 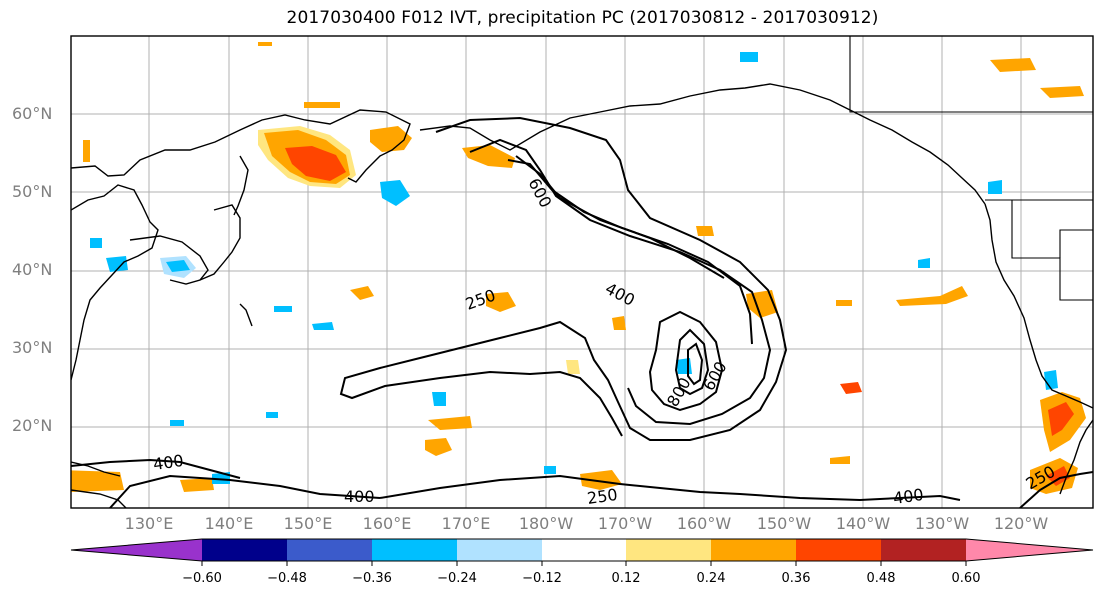 I want to click on contour-label-250-south: 250, so click(x=602, y=496).